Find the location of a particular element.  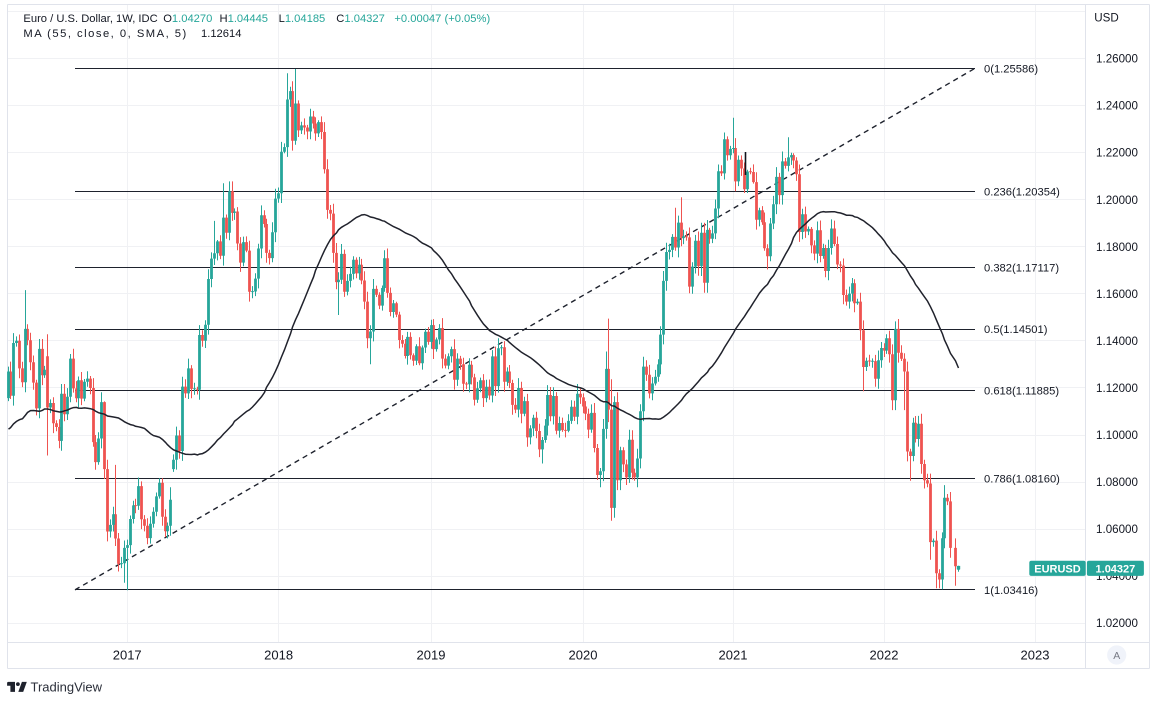

svg-text: 1.24000 is located at coordinates (1117, 106).